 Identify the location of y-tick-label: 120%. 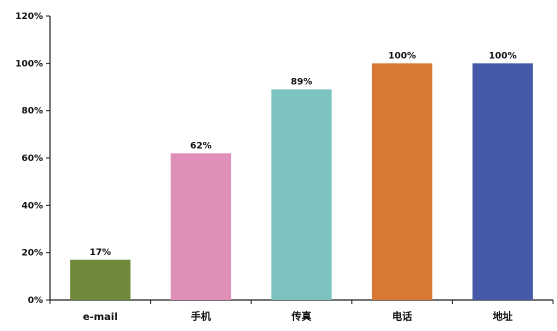
(29, 17).